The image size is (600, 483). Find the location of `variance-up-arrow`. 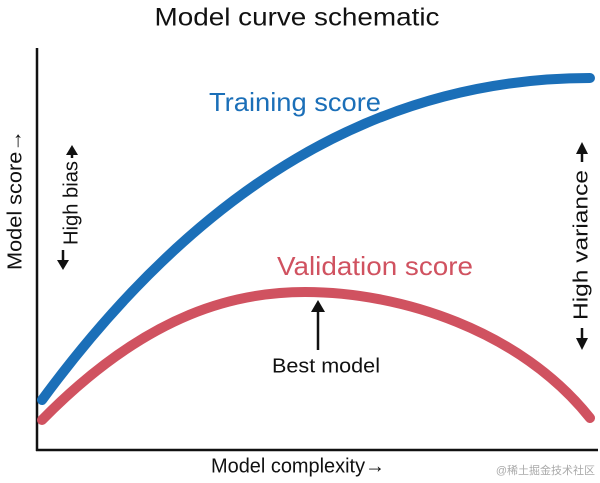

variance-up-arrow is located at coordinates (582, 148).